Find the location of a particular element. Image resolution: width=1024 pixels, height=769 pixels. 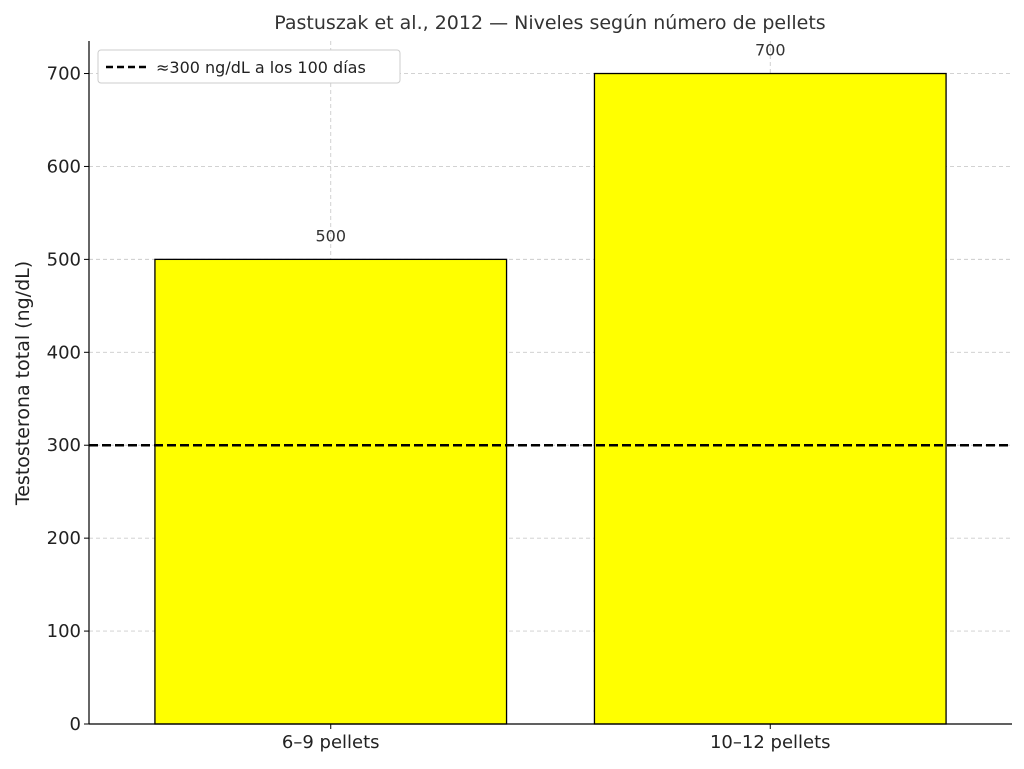

y-tick-label: 700 is located at coordinates (64, 74).